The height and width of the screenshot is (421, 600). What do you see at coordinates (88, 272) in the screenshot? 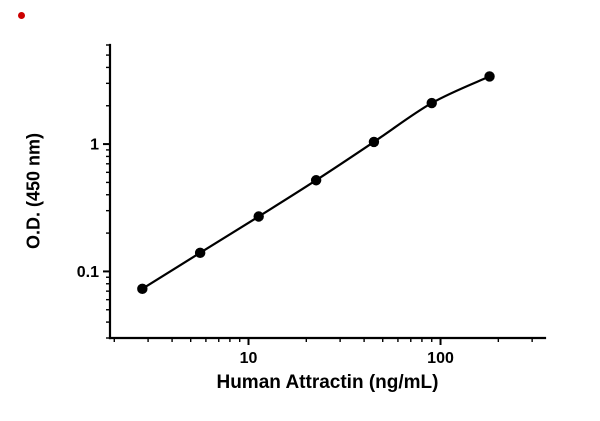
I see `y-tick-label: 0.1` at bounding box center [88, 272].